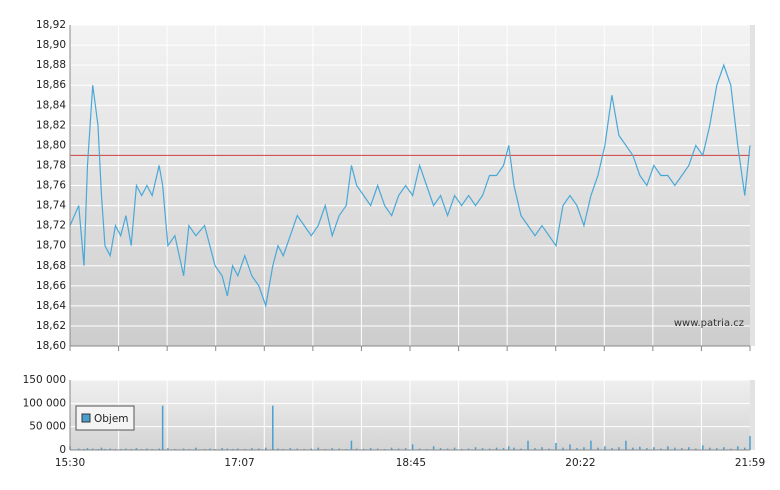 The image size is (780, 490). I want to click on legend-swatch, so click(86, 418).